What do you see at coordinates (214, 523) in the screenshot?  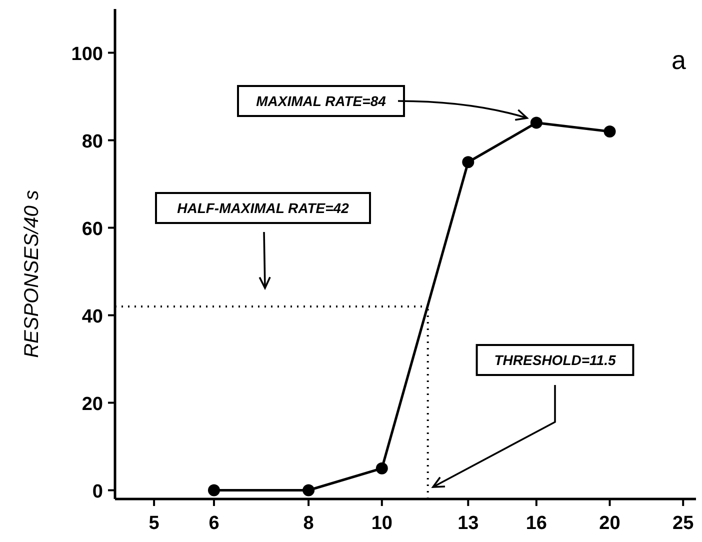 I see `x-tick-label: 6` at bounding box center [214, 523].